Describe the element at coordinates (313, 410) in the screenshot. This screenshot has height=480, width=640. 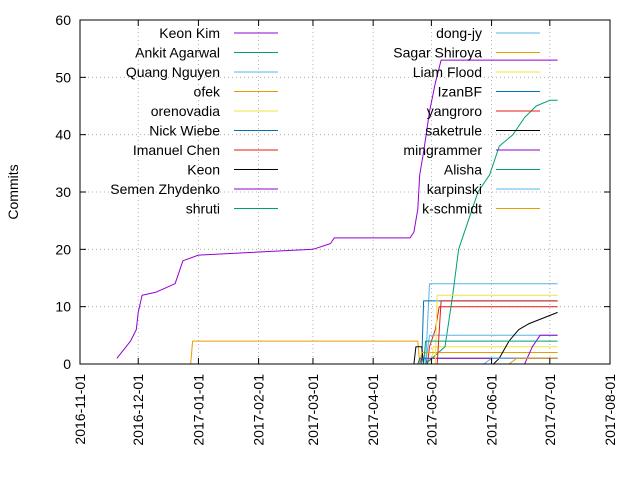
I see `x-tick-label: 2017-03-01` at that location.